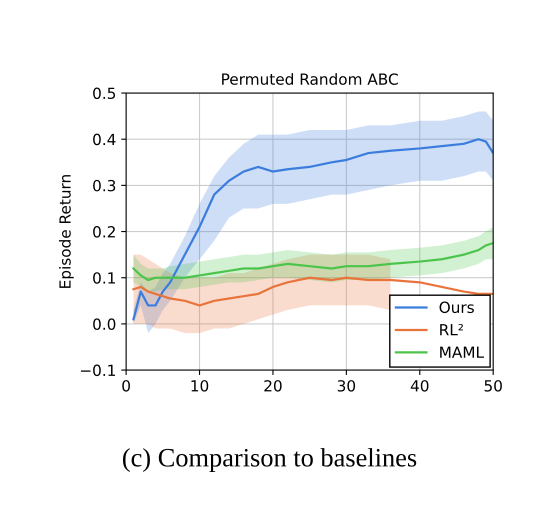 The height and width of the screenshot is (514, 539). Describe the element at coordinates (347, 386) in the screenshot. I see `x-tick-label: 30` at that location.